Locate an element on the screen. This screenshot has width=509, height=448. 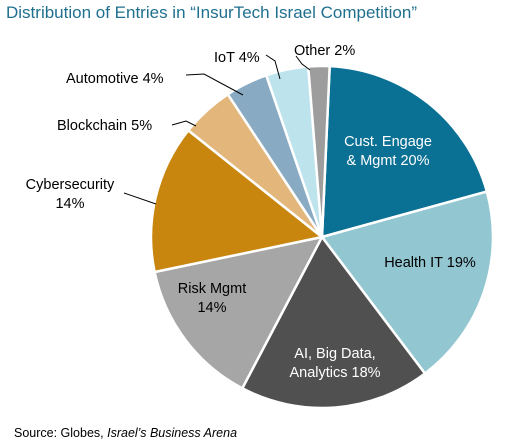
source-prefix: Source: Globes, is located at coordinates (61, 433).